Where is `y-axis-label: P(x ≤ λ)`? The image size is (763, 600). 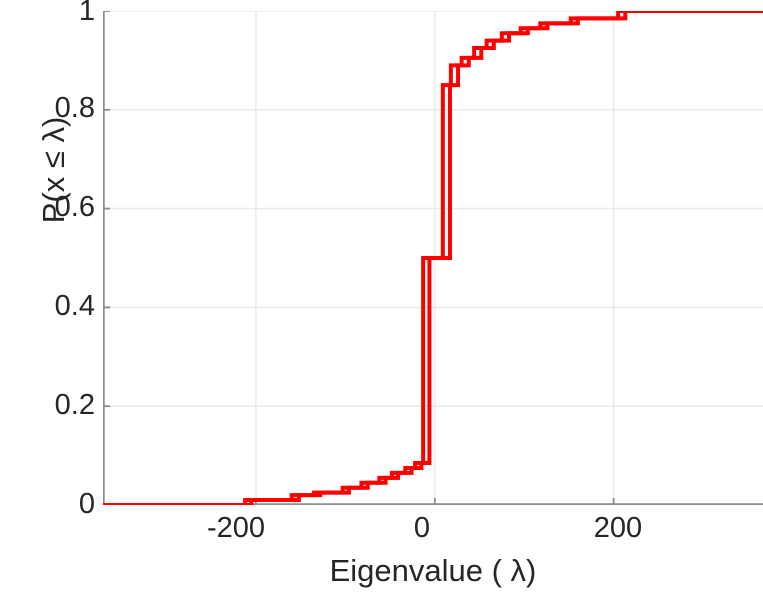 y-axis-label: P(x ≤ λ) is located at coordinates (53, 170).